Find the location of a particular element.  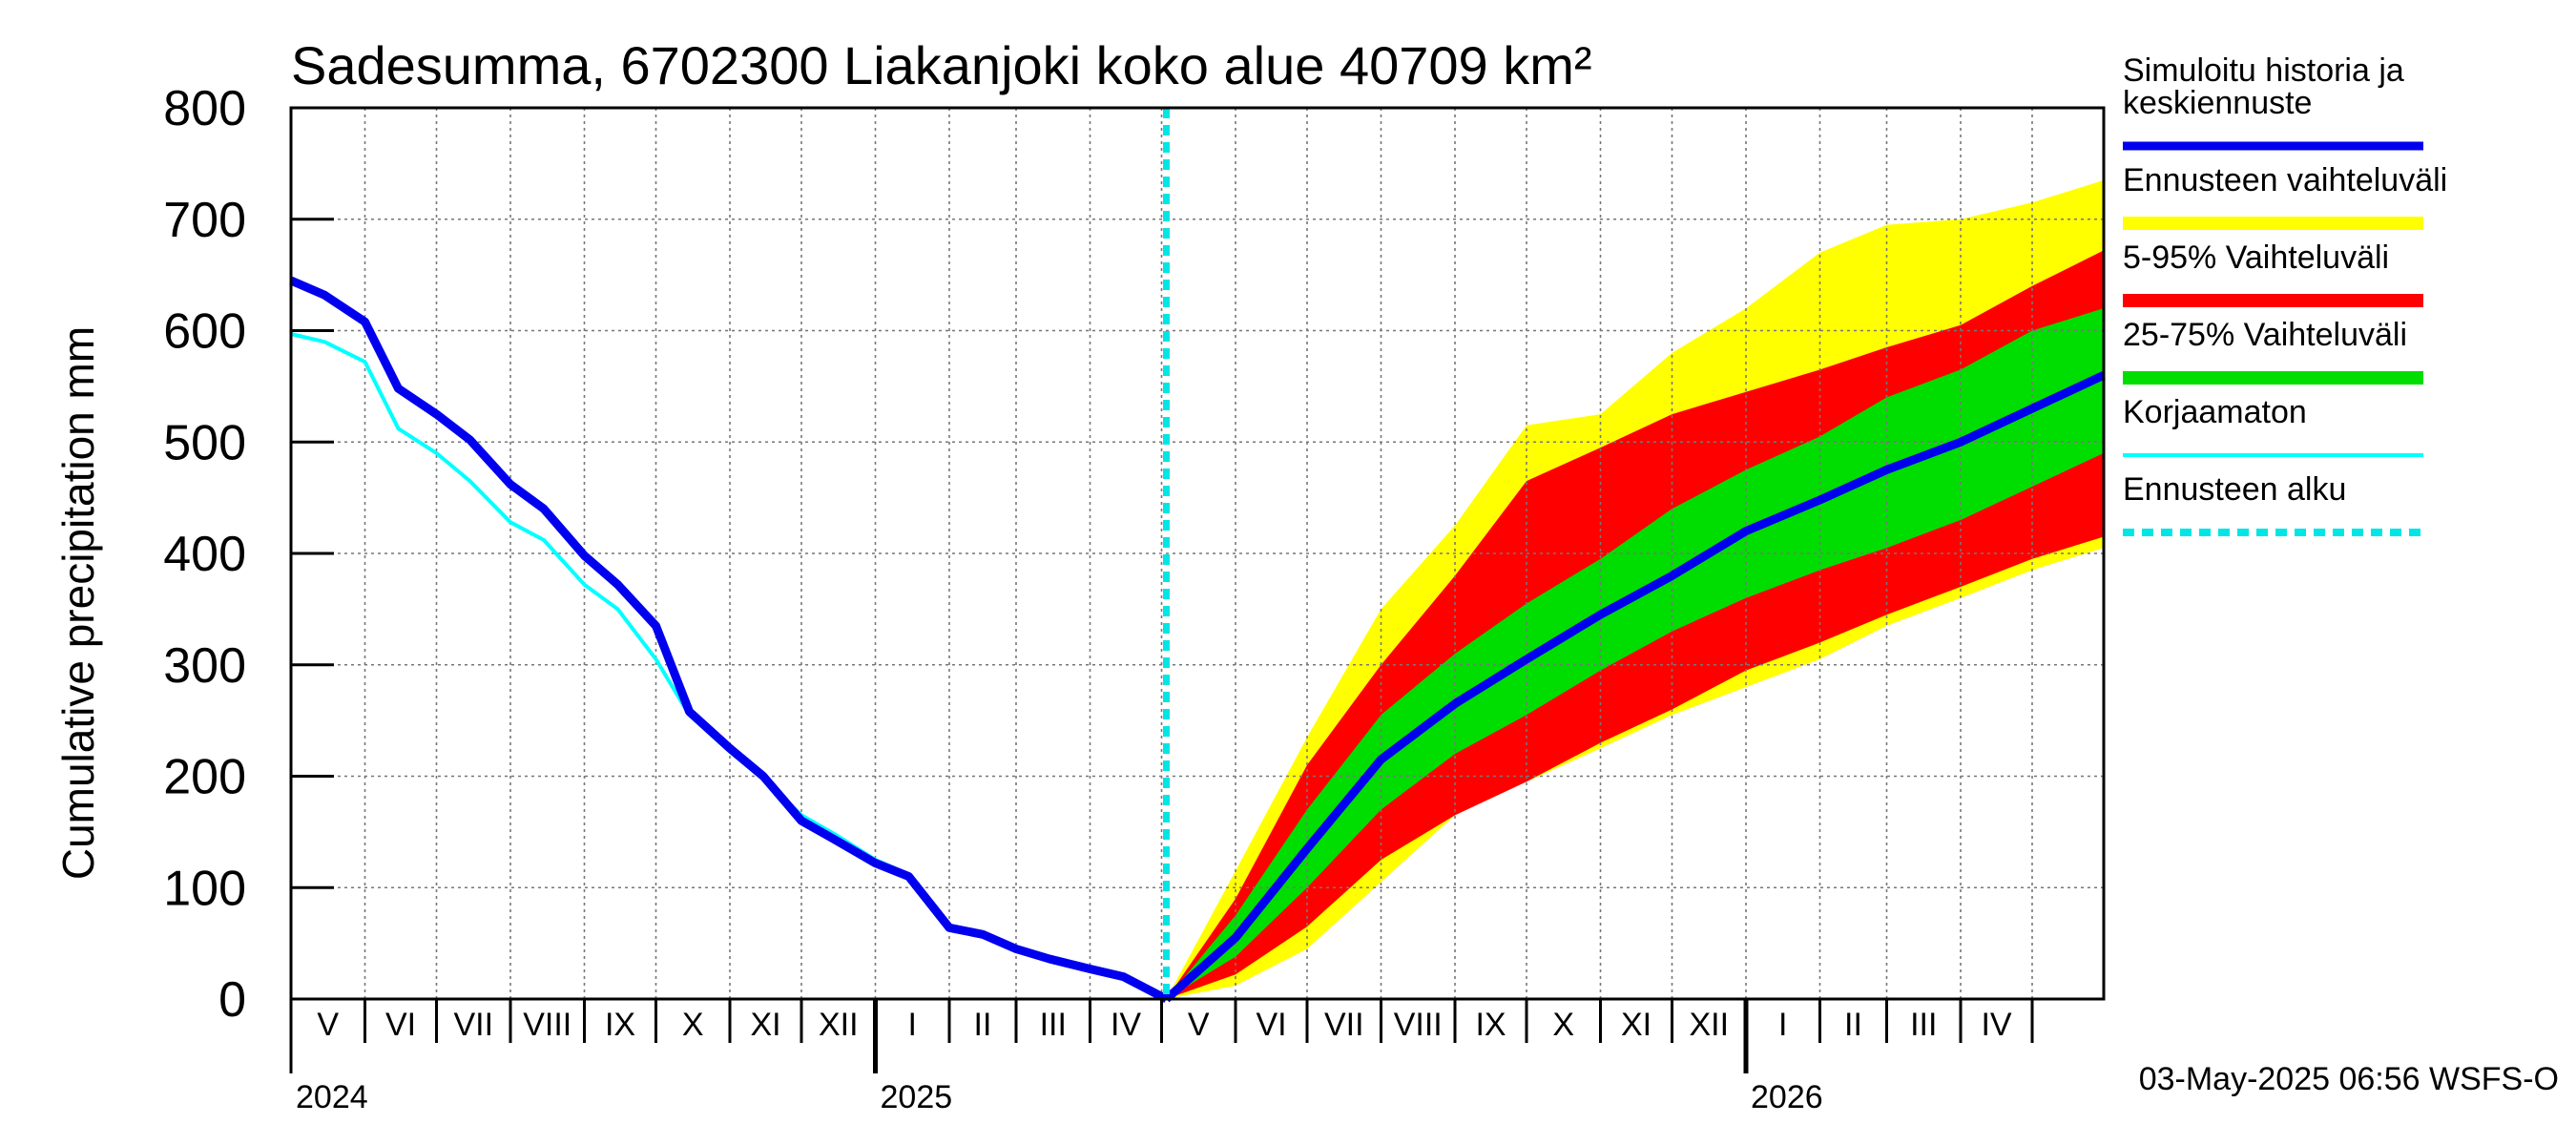

footer-timestamp: 03-May-2025 06:56 WSFS-O is located at coordinates (2349, 1079).